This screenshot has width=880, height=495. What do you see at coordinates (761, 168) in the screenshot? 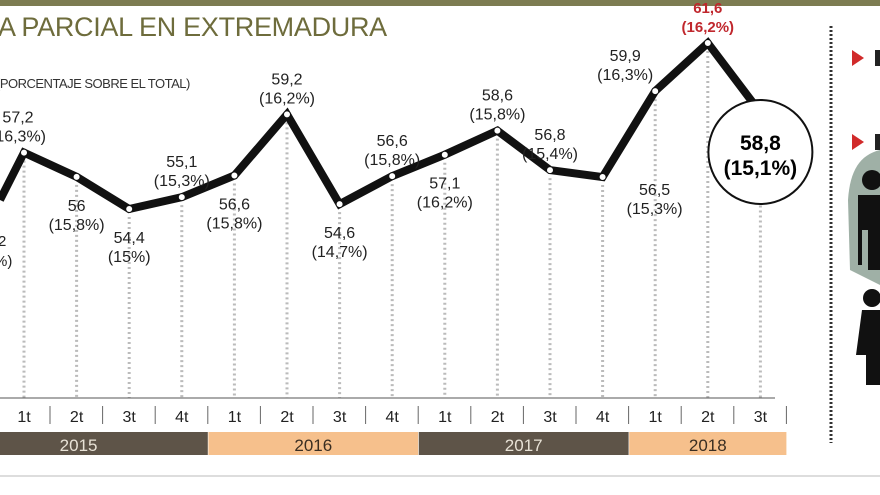
I see `data-label-pct: (15,1%)` at bounding box center [761, 168].